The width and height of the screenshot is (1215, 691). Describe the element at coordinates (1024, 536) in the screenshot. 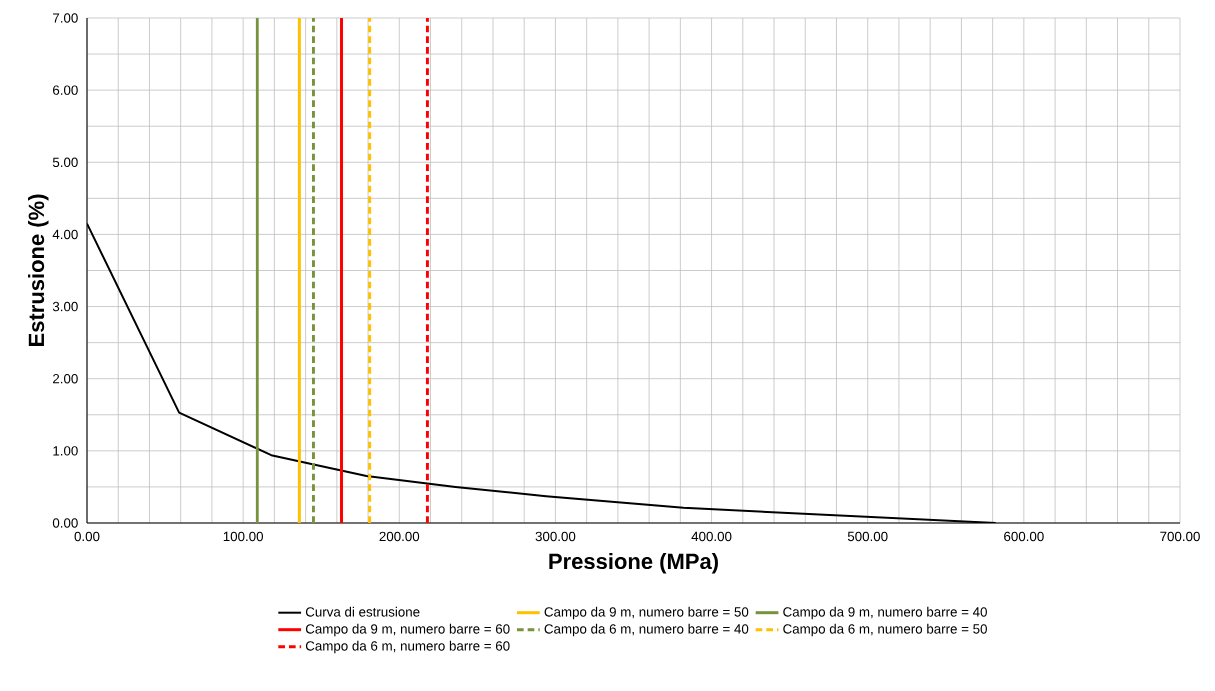

I see `x-tick-label: 600.00` at that location.